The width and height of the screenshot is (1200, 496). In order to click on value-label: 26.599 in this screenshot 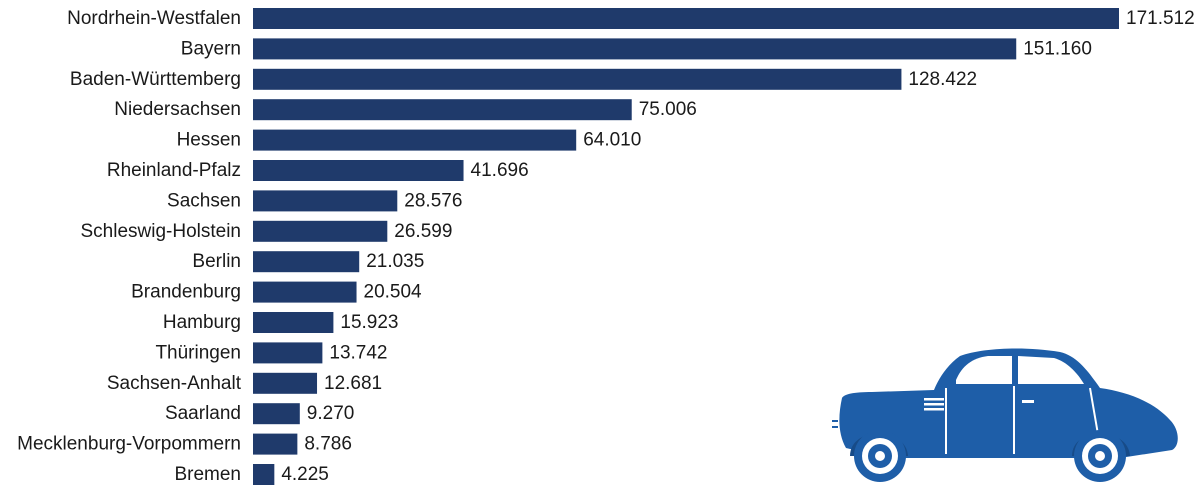, I will do `click(423, 231)`.